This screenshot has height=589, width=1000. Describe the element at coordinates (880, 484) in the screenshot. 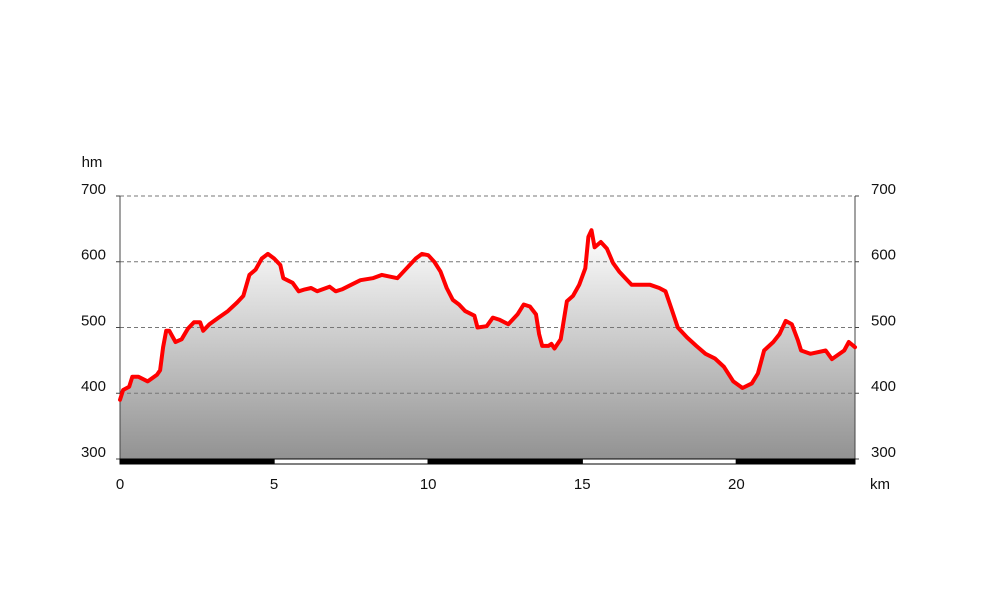

I see `x-axis-label: km` at that location.